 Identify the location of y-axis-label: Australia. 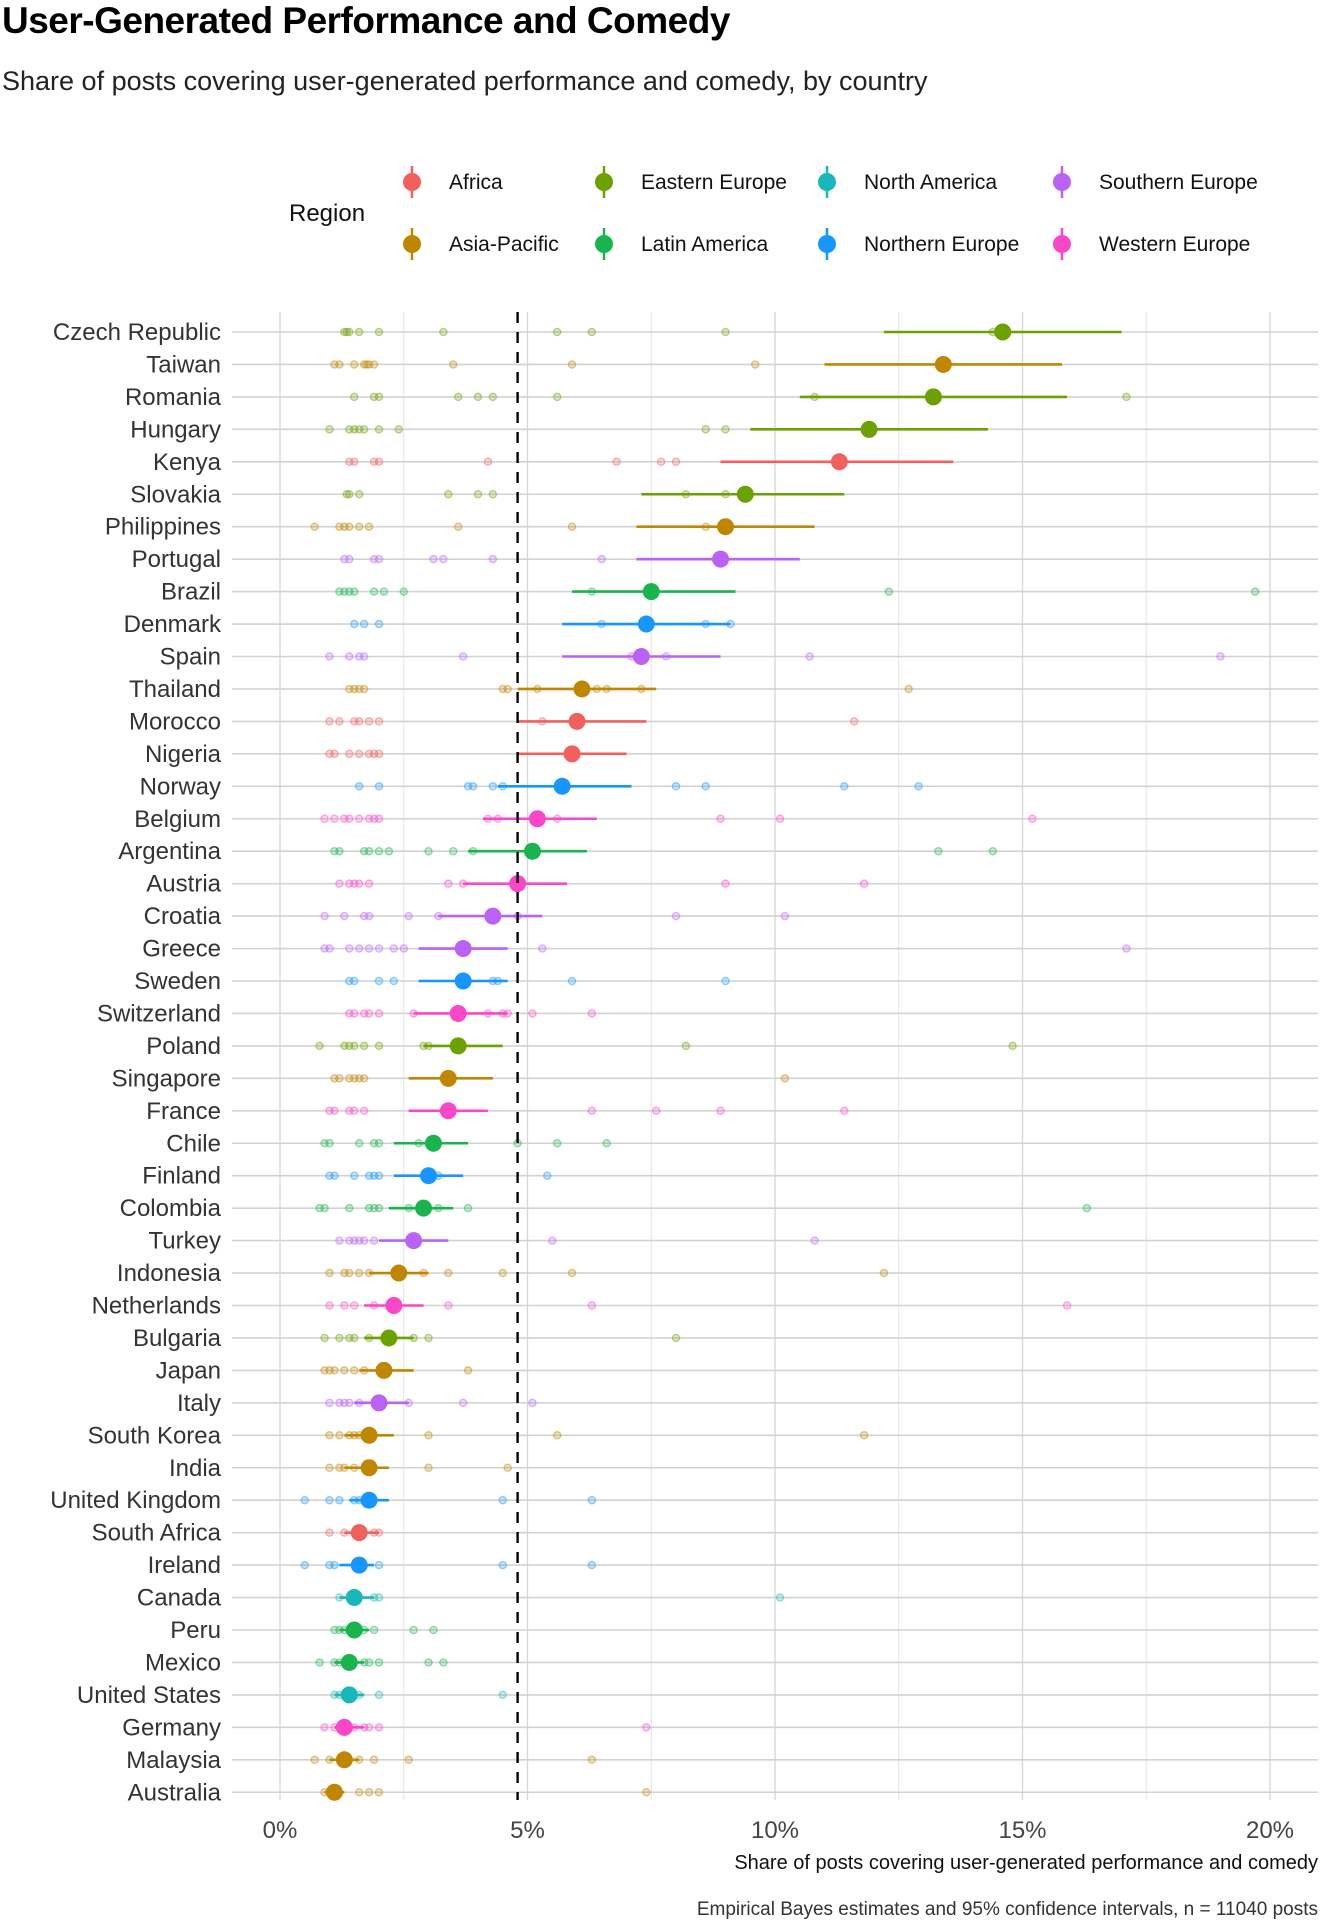
(175, 1792).